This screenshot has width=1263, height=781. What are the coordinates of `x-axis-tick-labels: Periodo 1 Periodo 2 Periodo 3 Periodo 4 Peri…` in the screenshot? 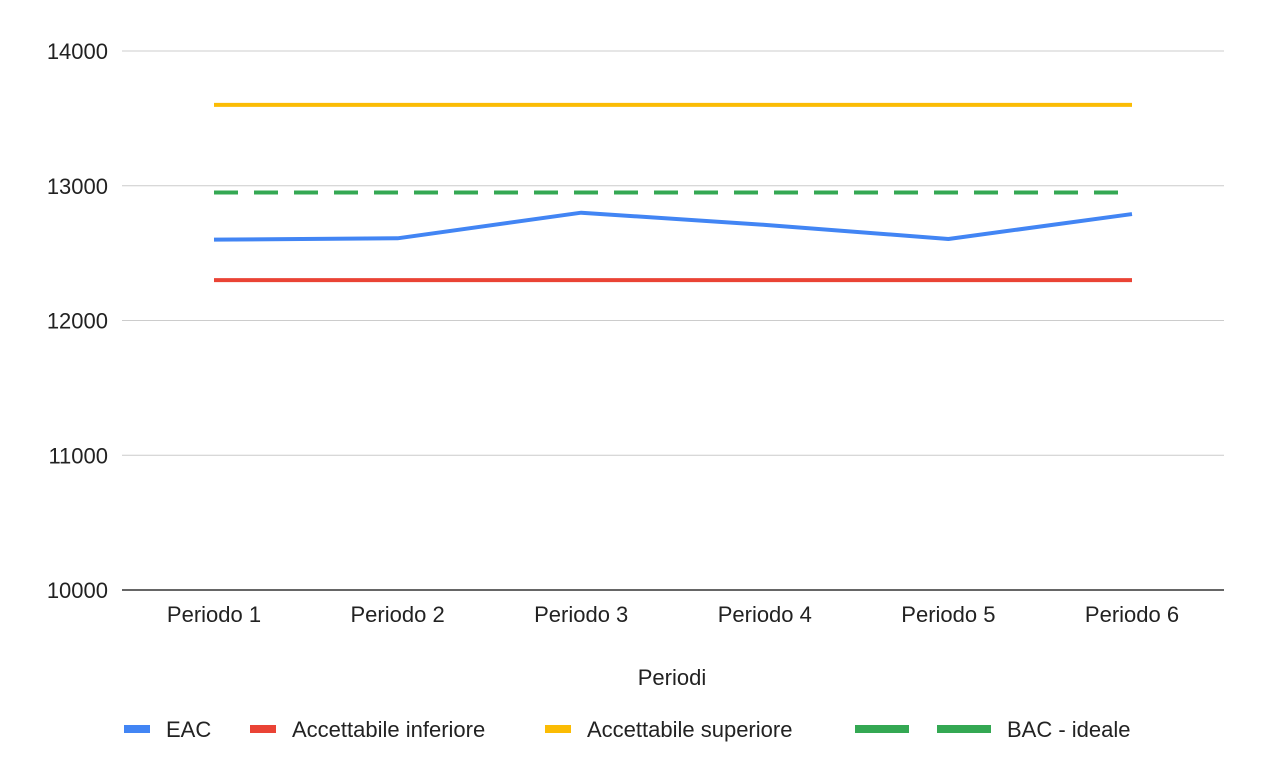 It's located at (673, 614).